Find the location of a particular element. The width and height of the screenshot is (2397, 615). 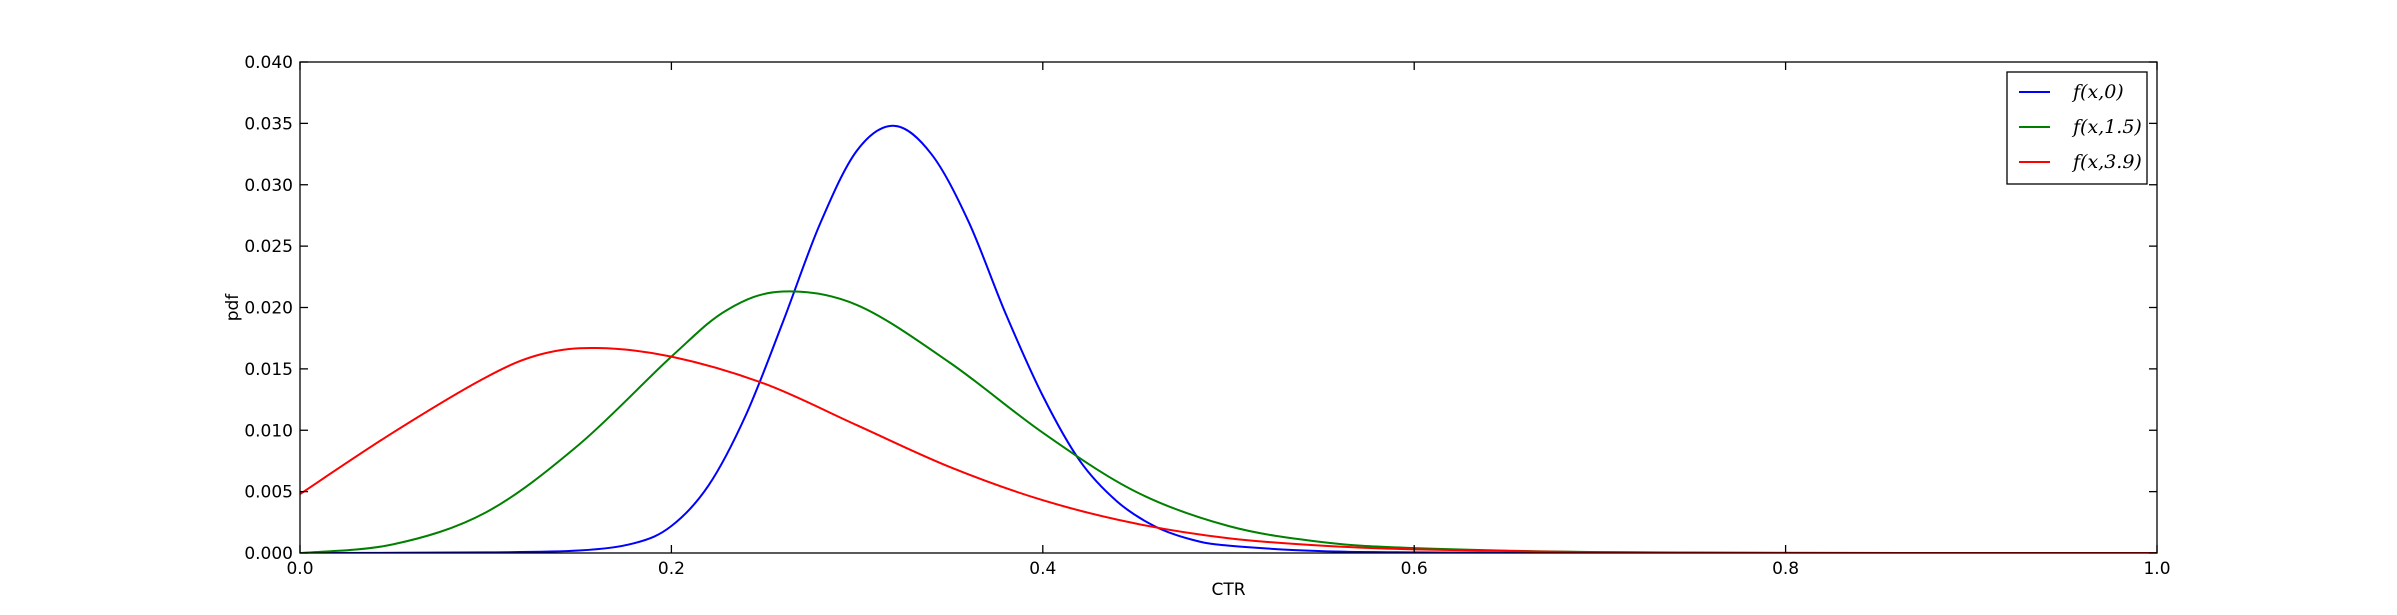

x-tick-label: 1.0 is located at coordinates (2156, 569).